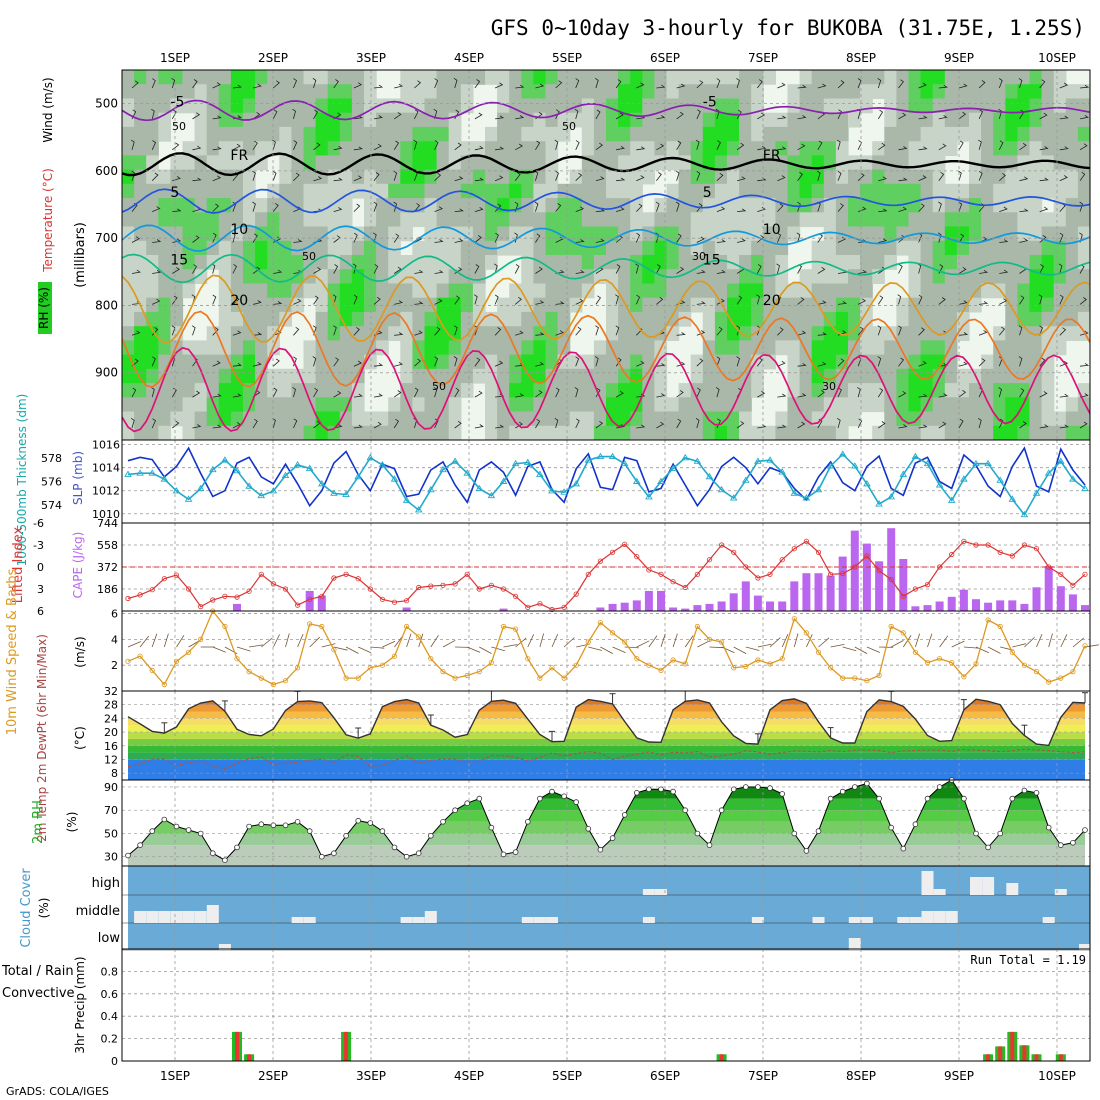  Describe the element at coordinates (1060, 1057) in the screenshot. I see `precip-convective-bar` at that location.